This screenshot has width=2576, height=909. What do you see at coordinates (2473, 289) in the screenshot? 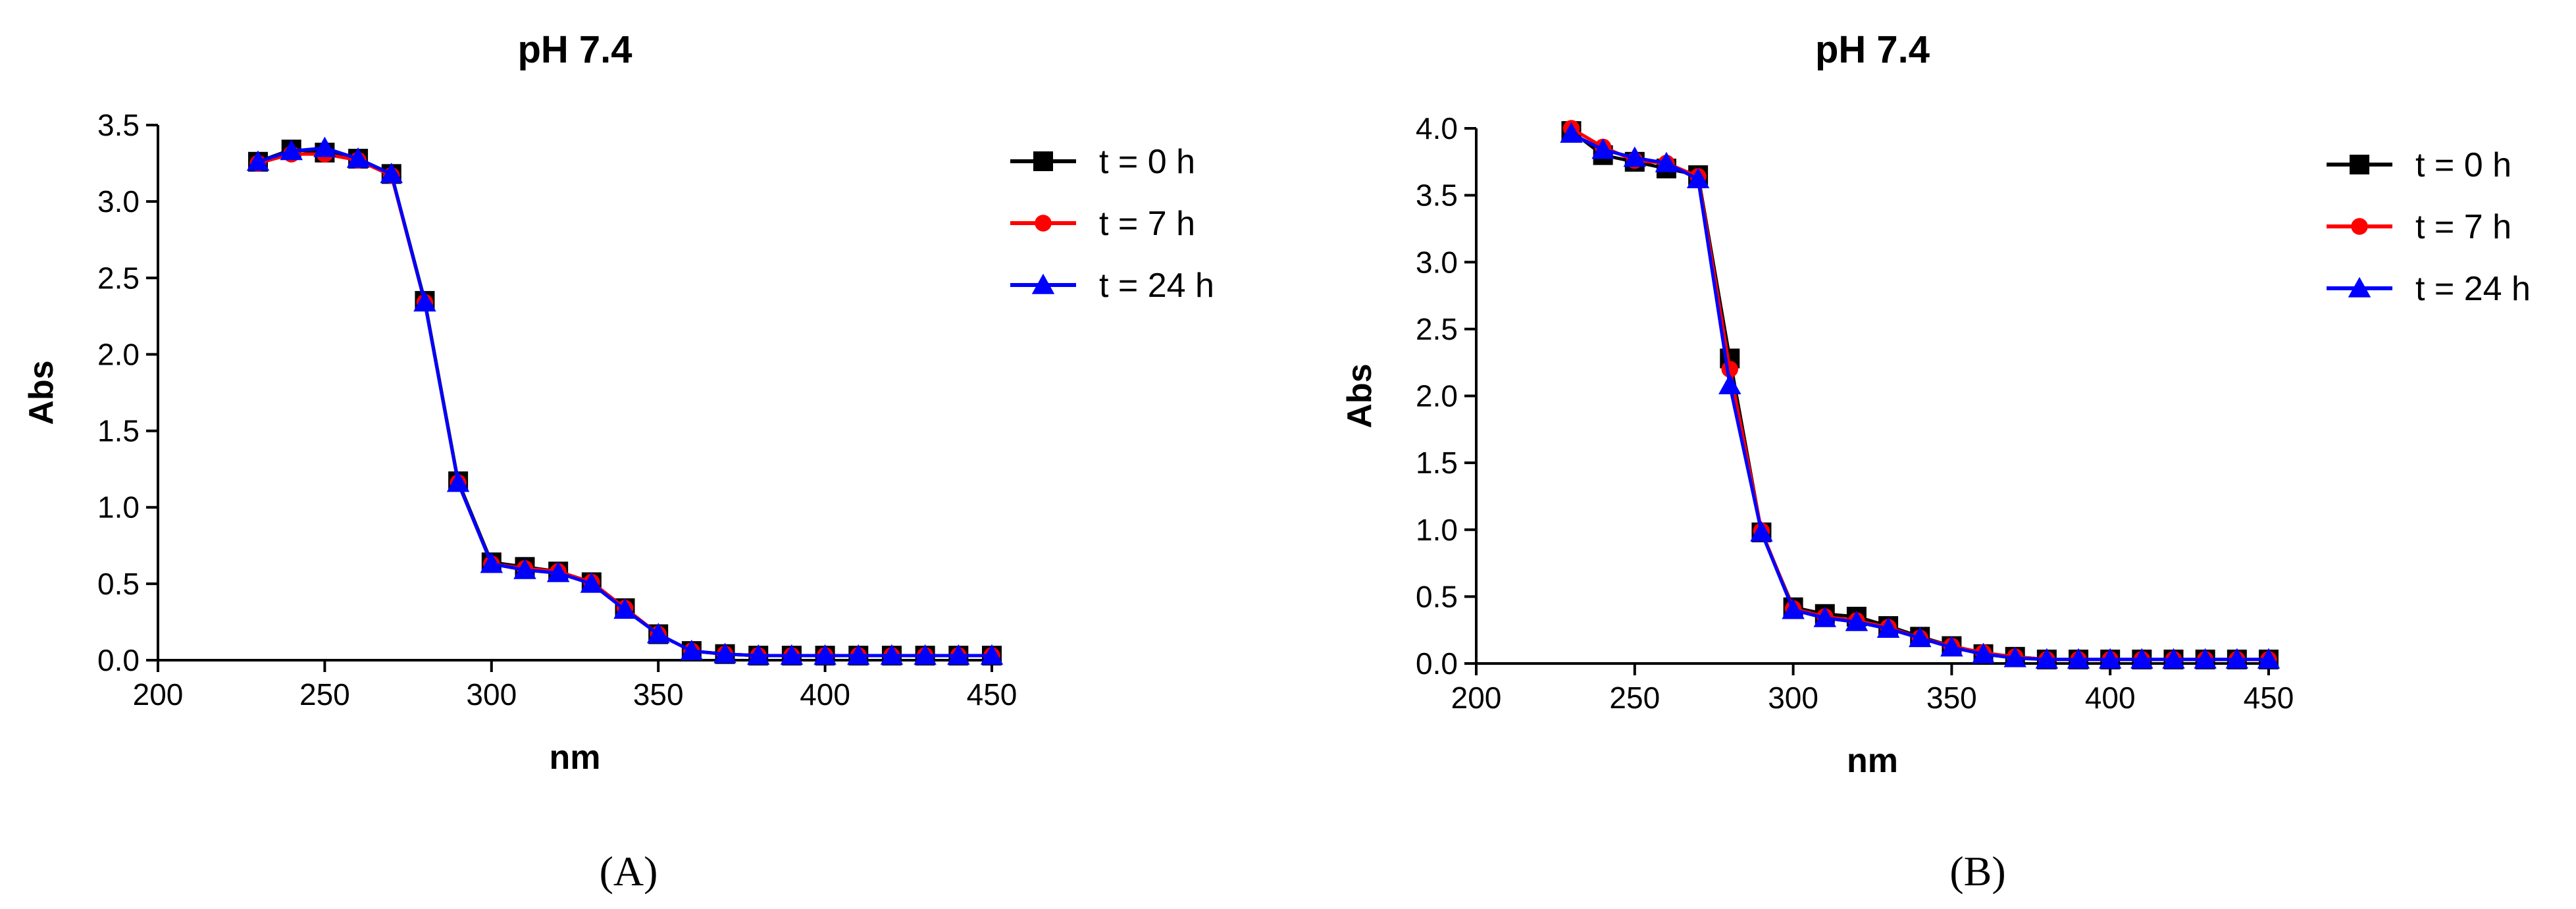
I see `legend-label: t = 24 h` at bounding box center [2473, 289].